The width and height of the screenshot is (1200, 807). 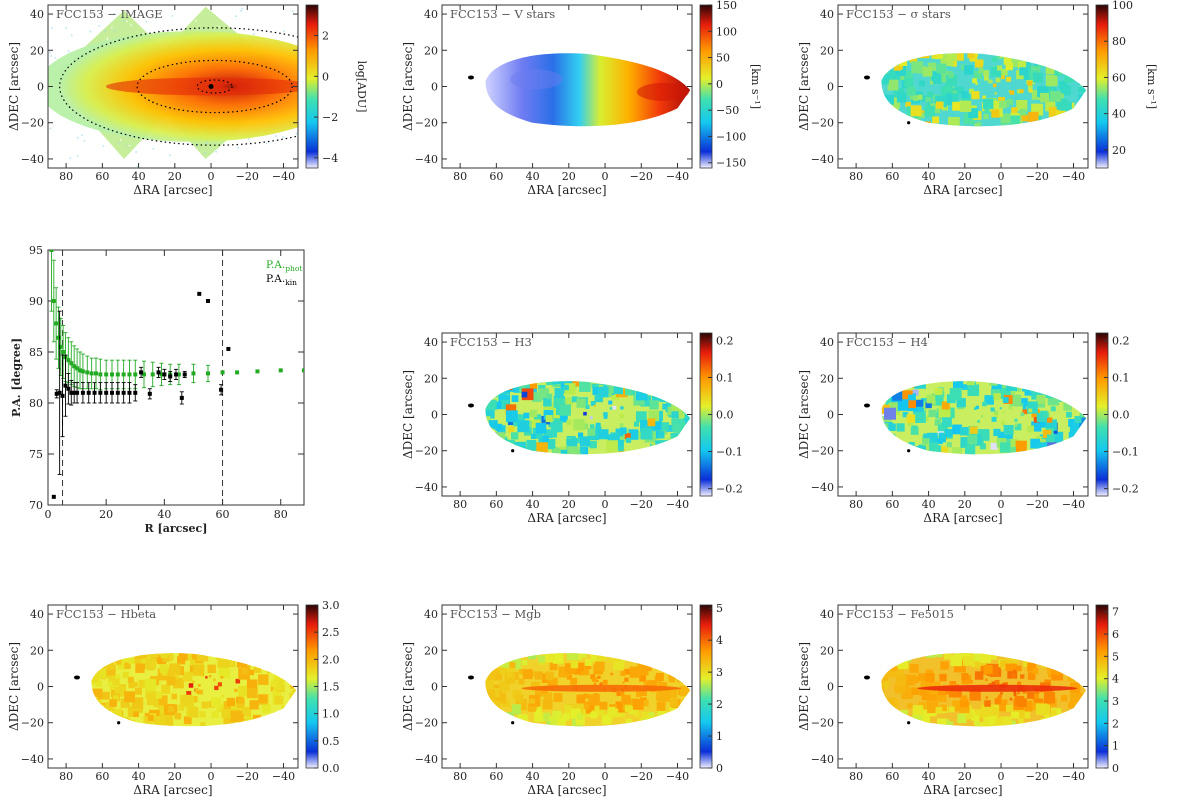 What do you see at coordinates (460, 776) in the screenshot?
I see `x-tick-label: 80` at bounding box center [460, 776].